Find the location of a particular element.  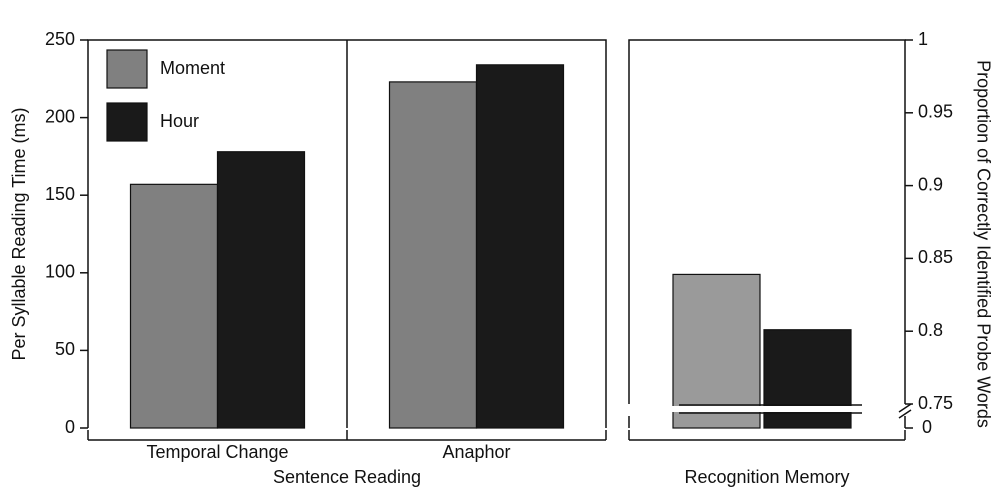

y2-tick-label: 1 is located at coordinates (923, 39).